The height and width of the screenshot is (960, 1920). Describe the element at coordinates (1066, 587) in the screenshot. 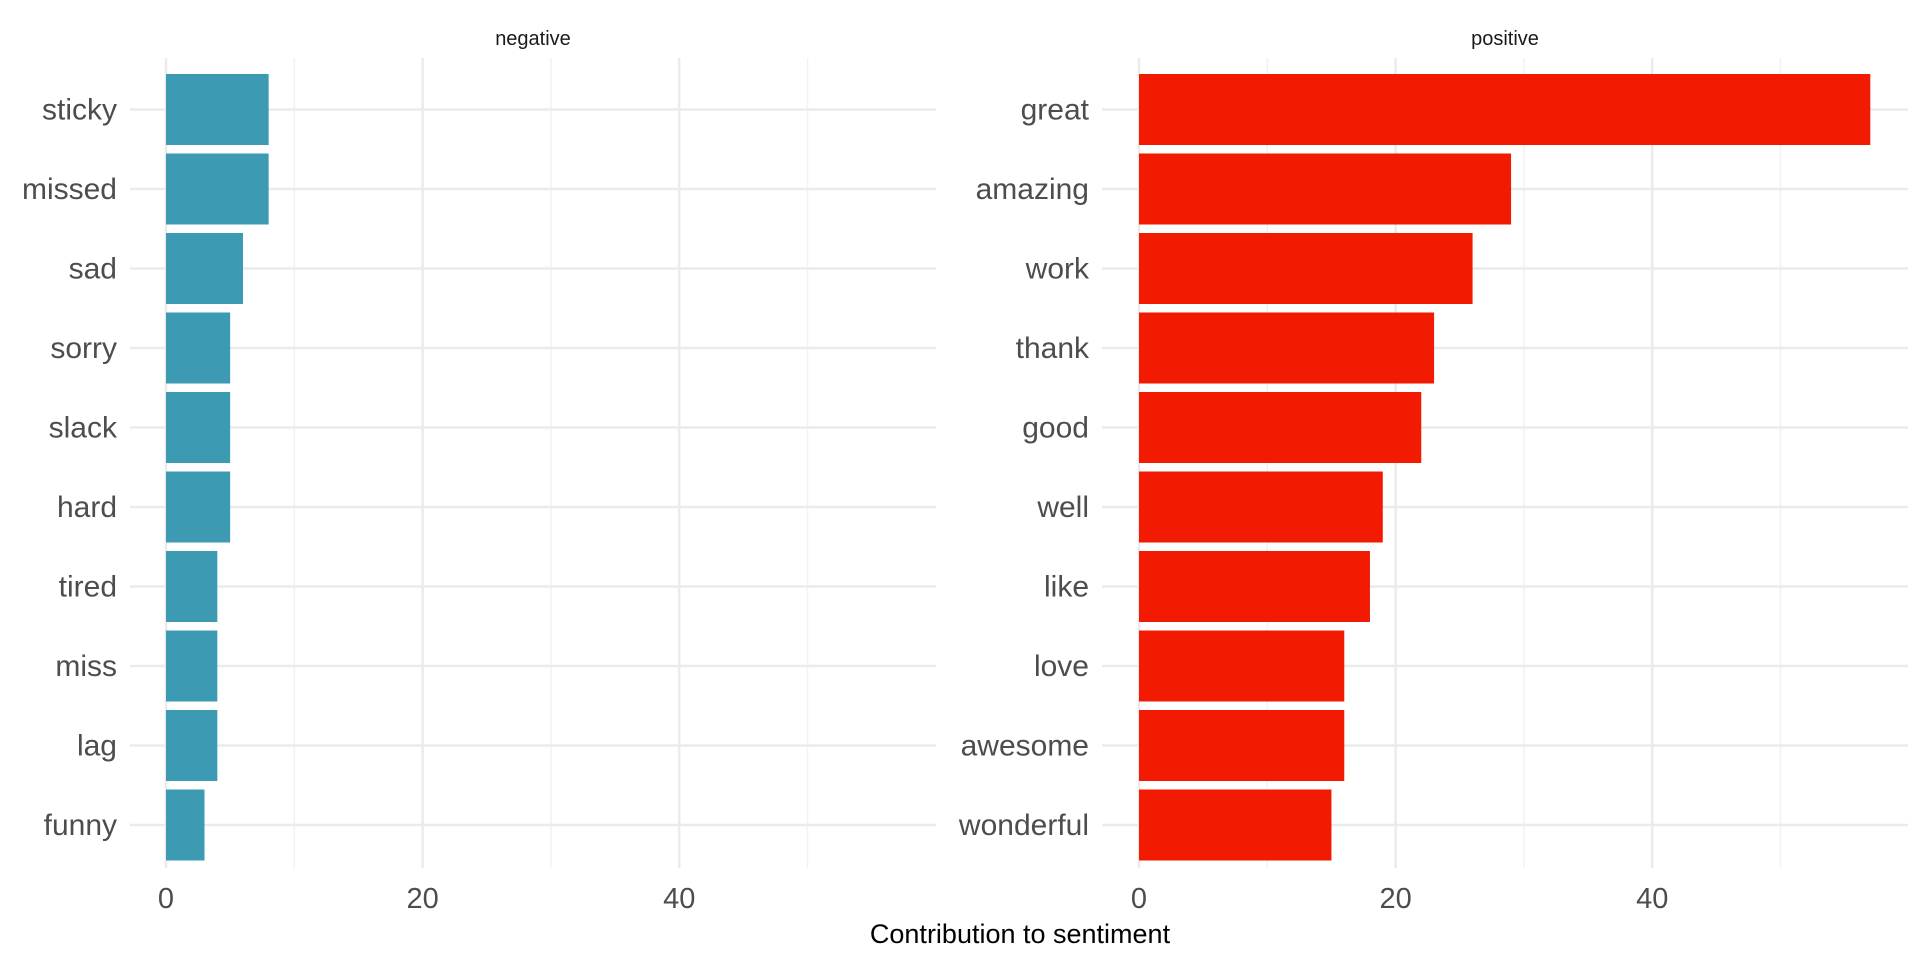

I see `category-label: like` at that location.